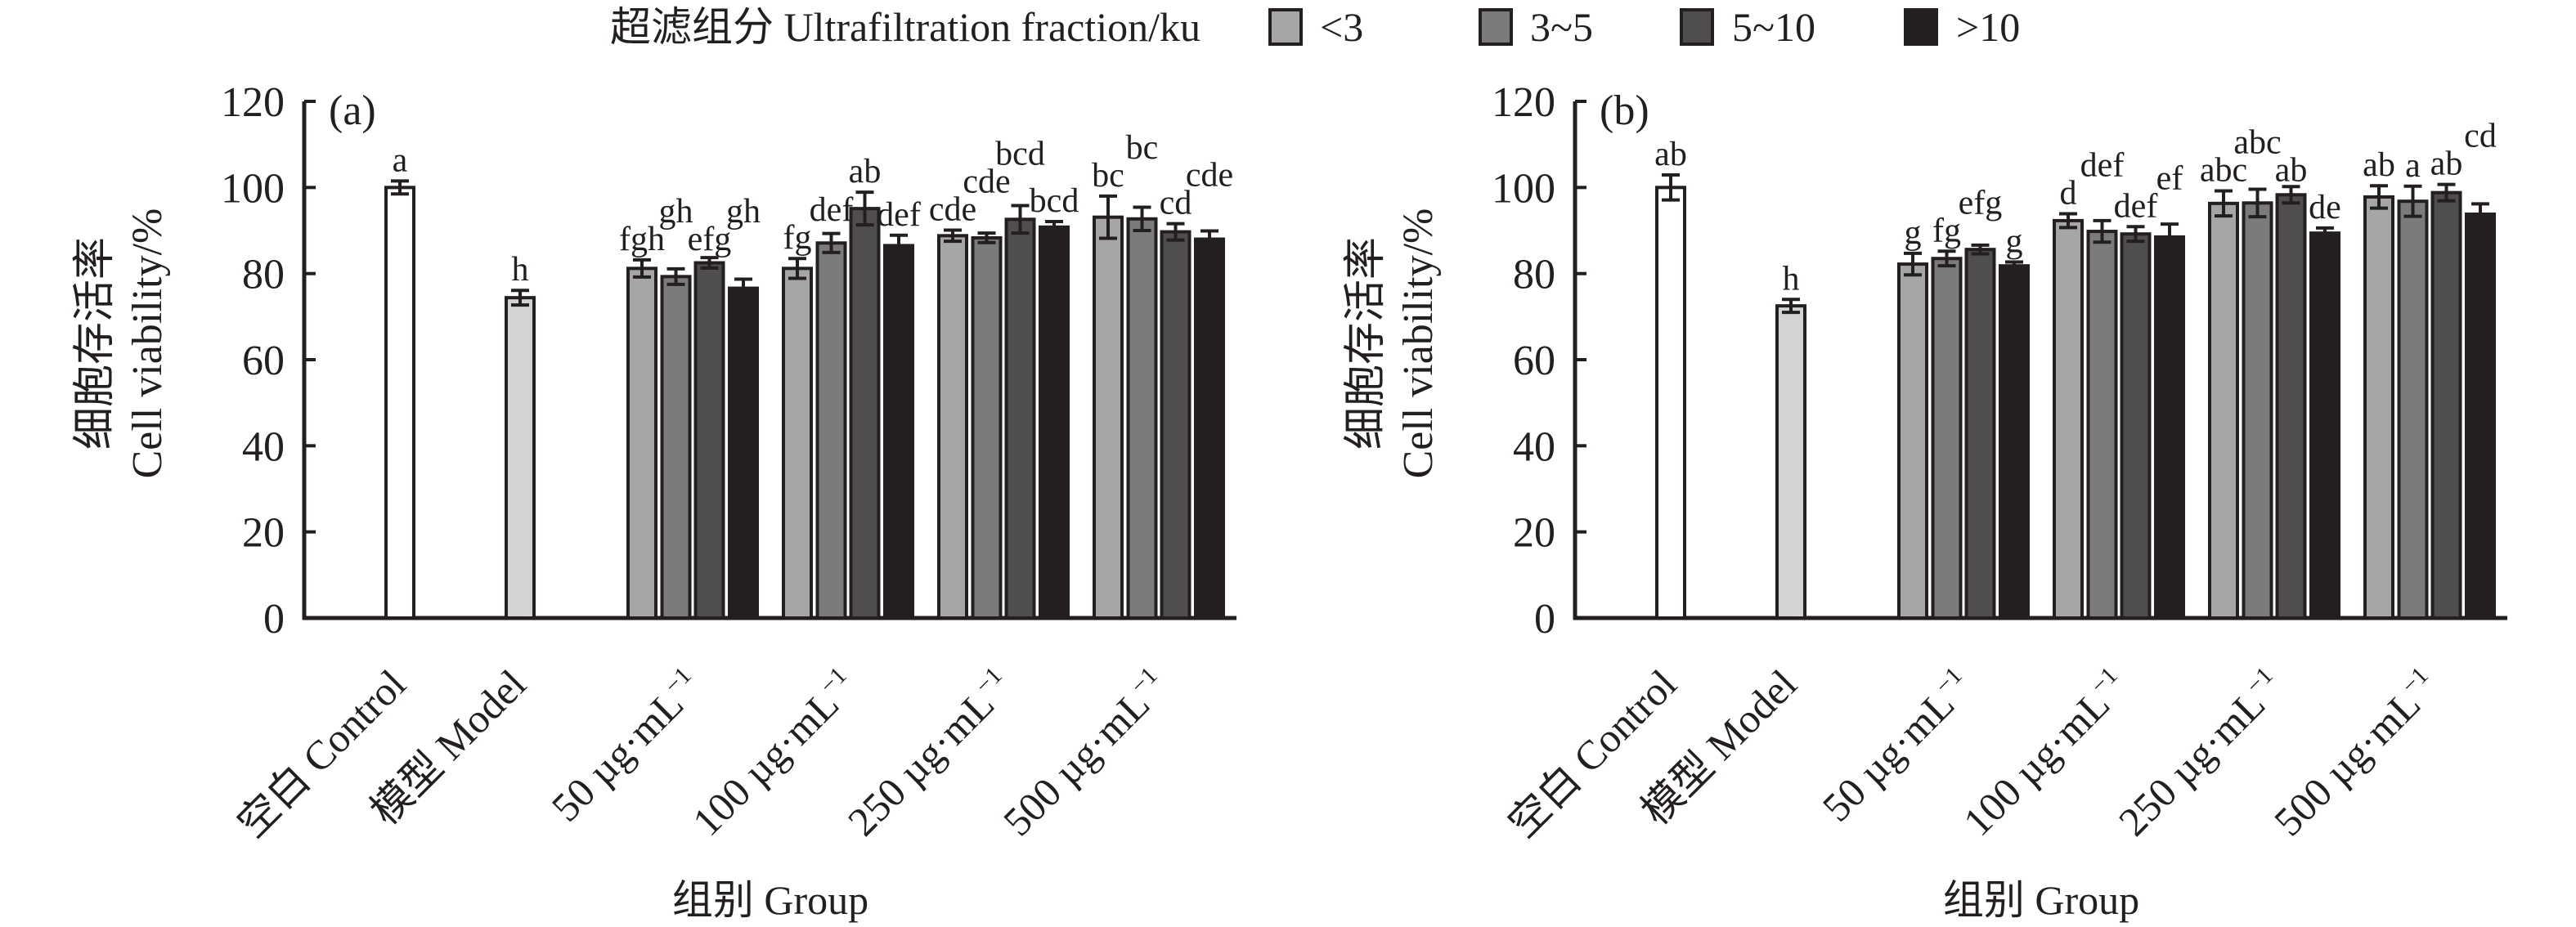 The height and width of the screenshot is (927, 2576). I want to click on bar-500-lt3, so click(2378, 407).